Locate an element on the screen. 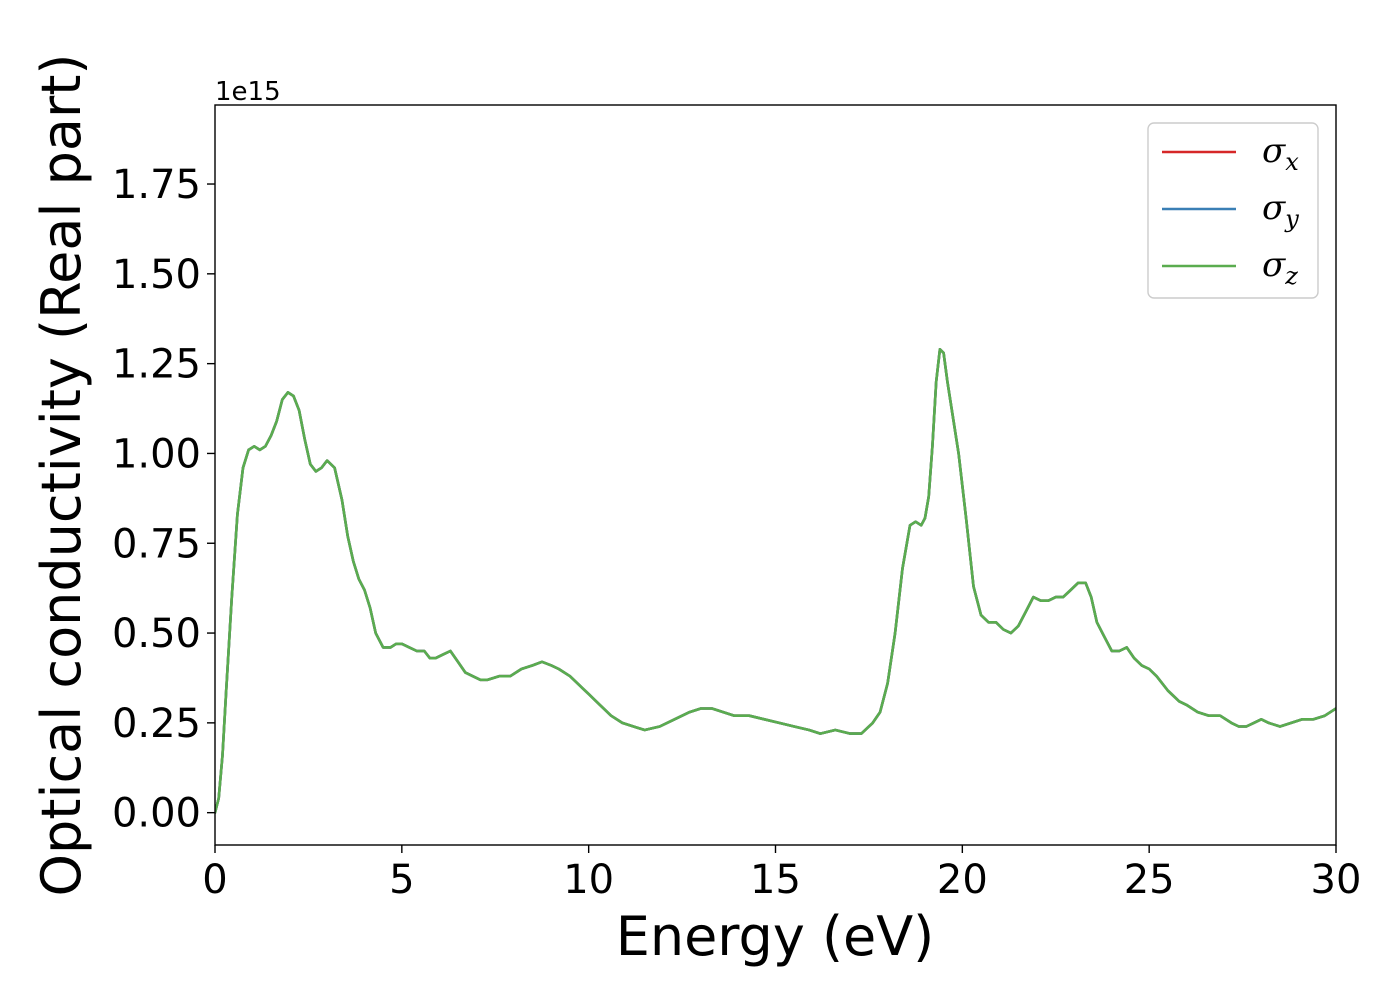 The image size is (1400, 1000). x-tick-label: 5 is located at coordinates (401, 880).